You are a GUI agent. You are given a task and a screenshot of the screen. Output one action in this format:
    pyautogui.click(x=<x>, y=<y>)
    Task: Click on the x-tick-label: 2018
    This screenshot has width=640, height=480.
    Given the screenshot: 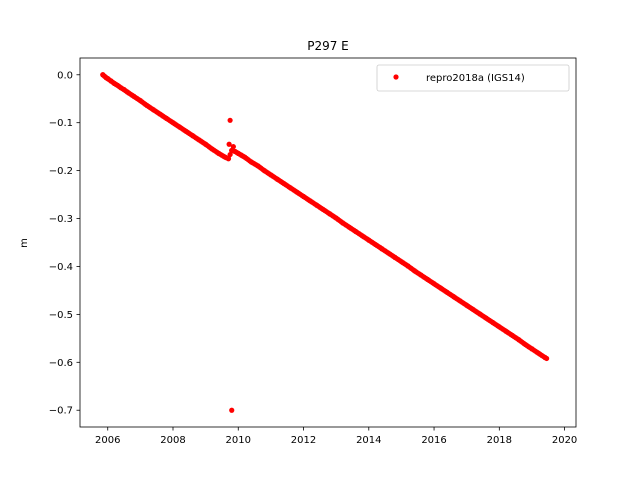 What is the action you would take?
    pyautogui.click(x=499, y=440)
    